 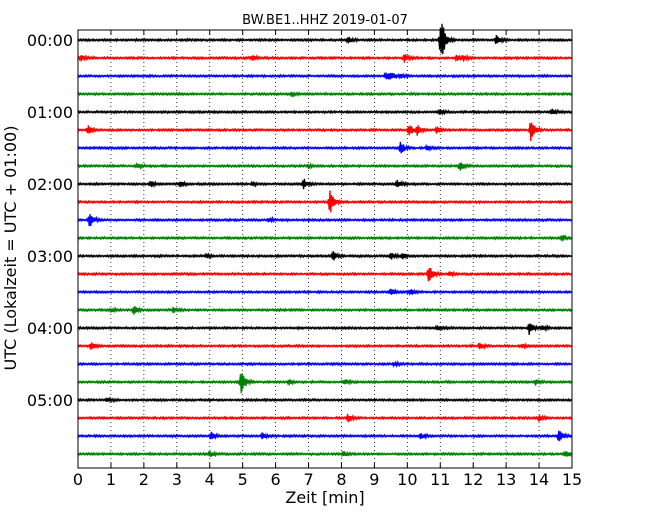 I want to click on x-tick-label: 11, so click(x=440, y=479).